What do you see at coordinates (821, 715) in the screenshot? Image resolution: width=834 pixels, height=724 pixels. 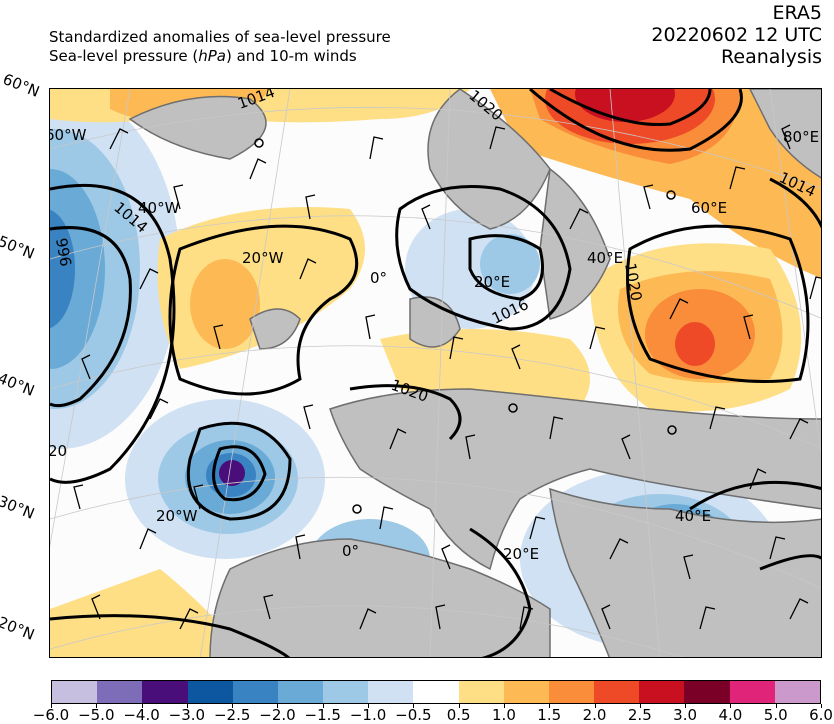 I see `colorbar-tick-label: 6.0` at bounding box center [821, 715].